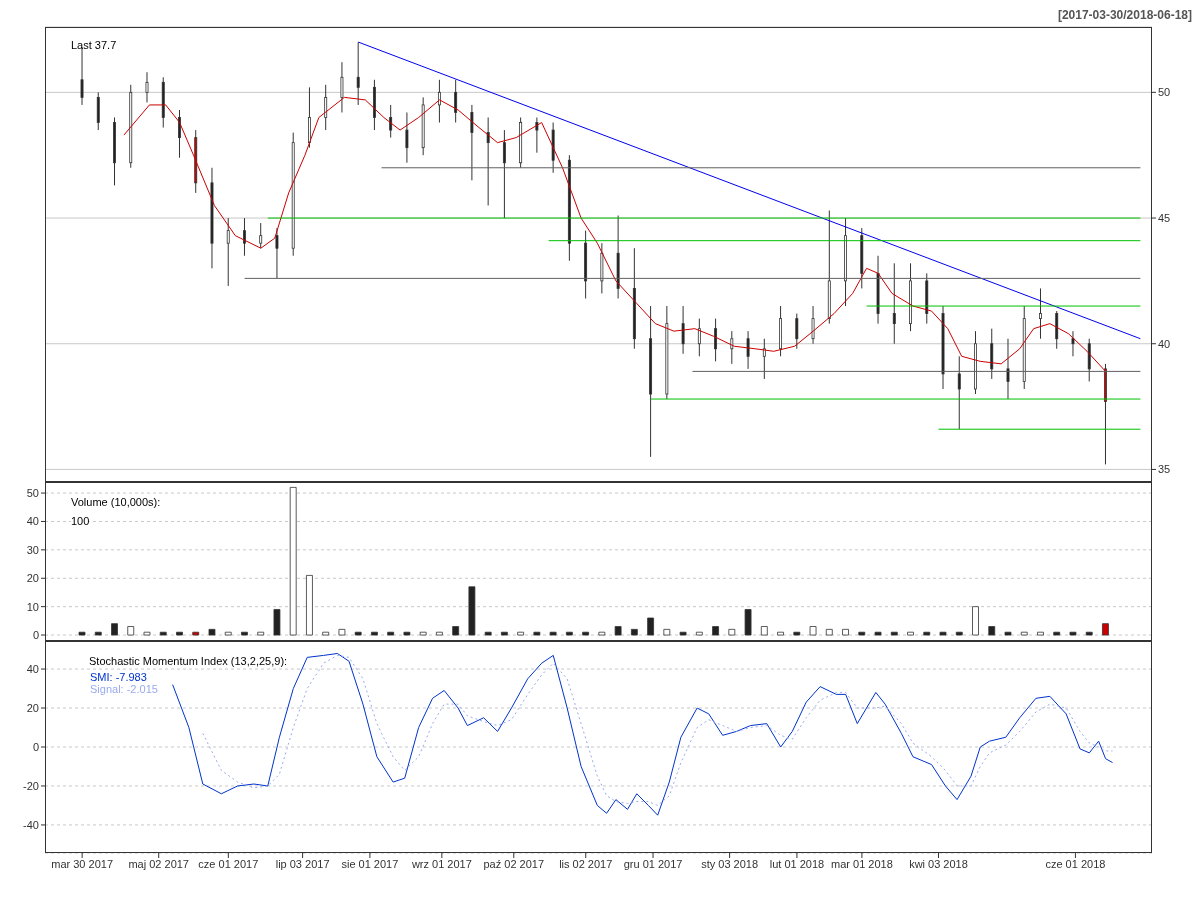 This screenshot has height=900, width=1200. What do you see at coordinates (1124, 15) in the screenshot?
I see `text: [2017-03-30/2018-06-18]` at bounding box center [1124, 15].